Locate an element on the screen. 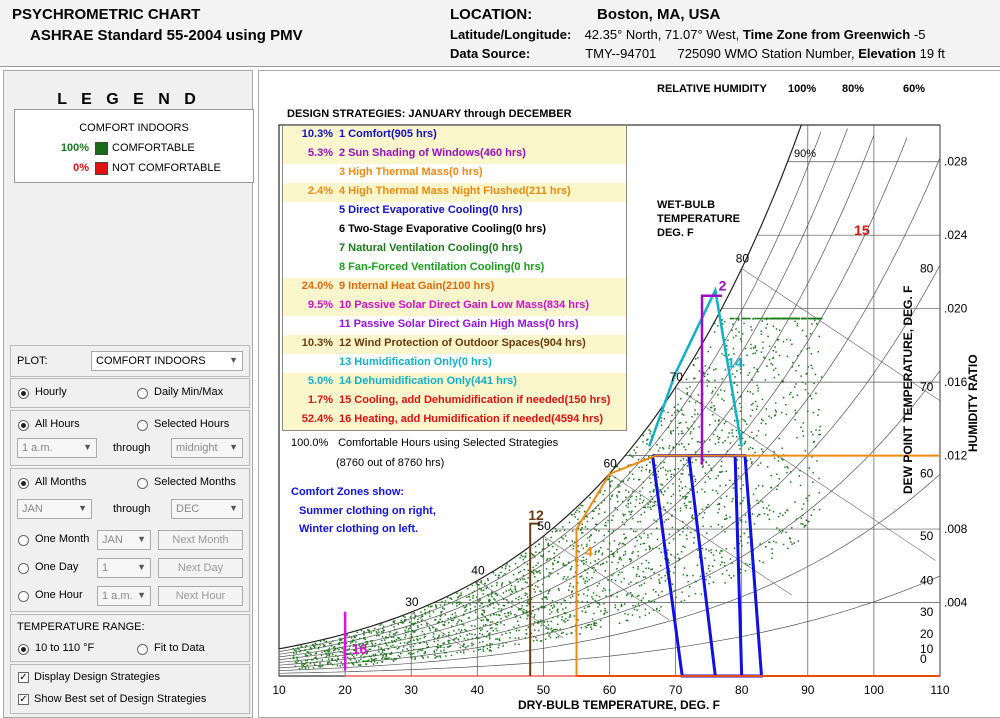 The width and height of the screenshot is (1000, 718). hour-to-select: midnight ▼ is located at coordinates (207, 448).